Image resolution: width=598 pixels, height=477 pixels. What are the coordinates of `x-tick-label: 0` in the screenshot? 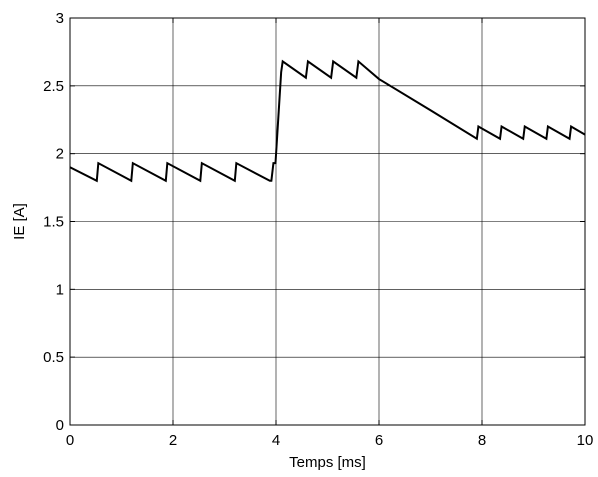 It's located at (70, 440).